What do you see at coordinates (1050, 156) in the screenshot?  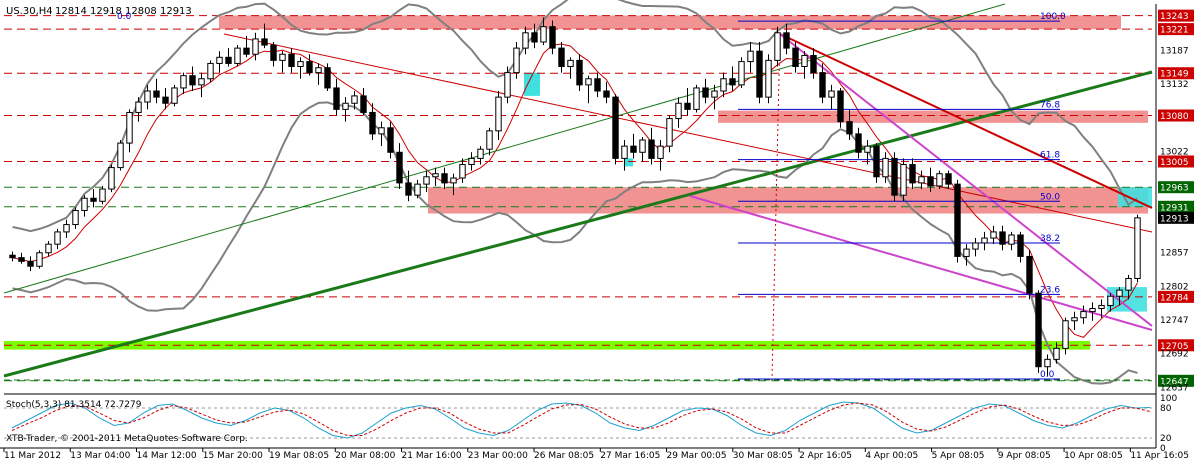 I see `fib-level-label: 61.8` at bounding box center [1050, 156].